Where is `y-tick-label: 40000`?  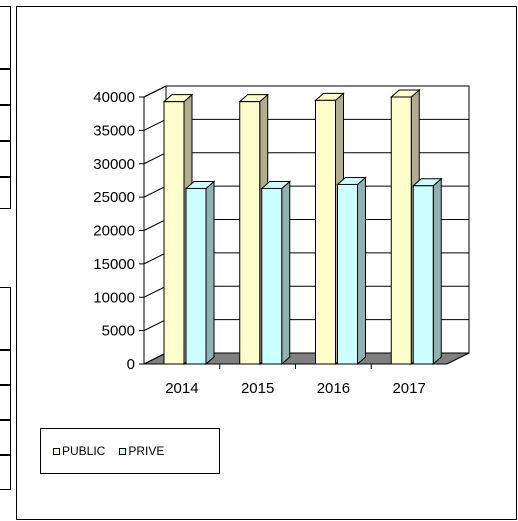
y-tick-label: 40000 is located at coordinates (114, 97).